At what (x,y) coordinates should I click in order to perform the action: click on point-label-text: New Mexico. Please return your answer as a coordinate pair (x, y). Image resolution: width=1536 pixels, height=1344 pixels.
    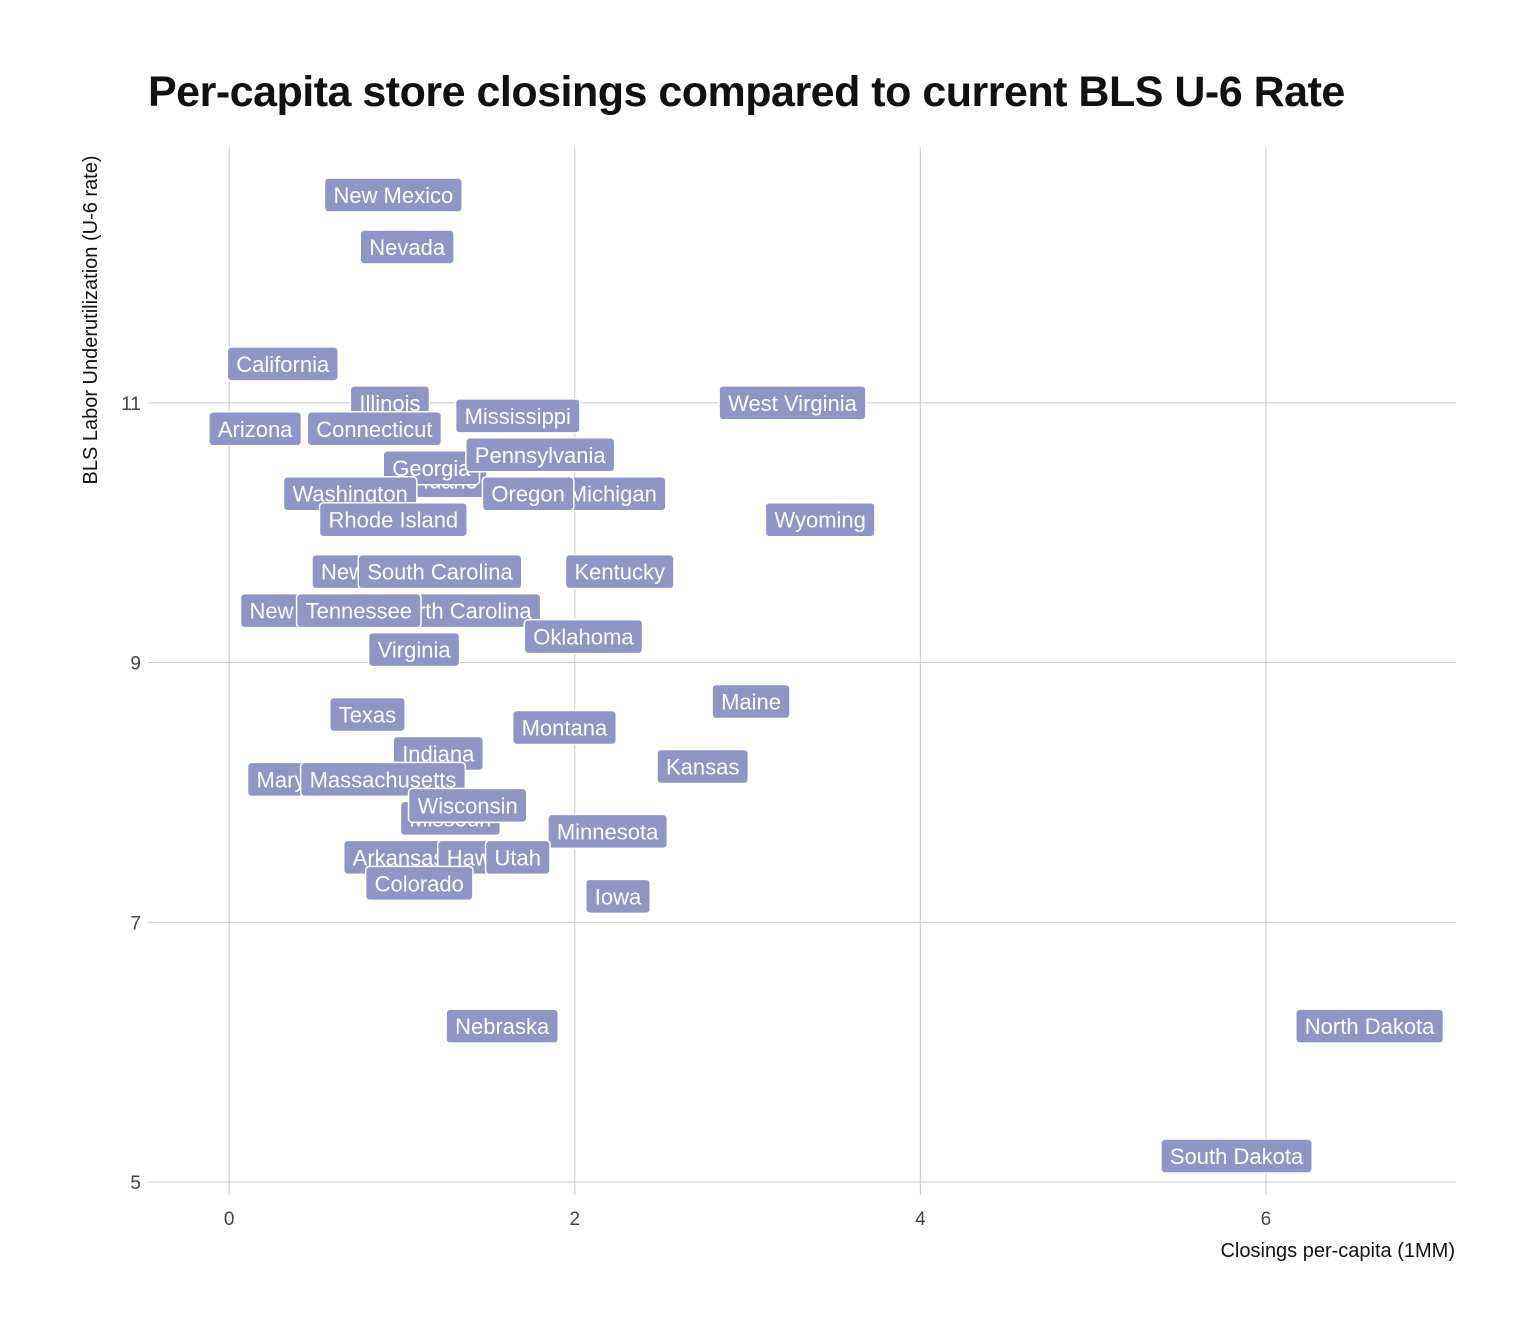
    Looking at the image, I should click on (393, 195).